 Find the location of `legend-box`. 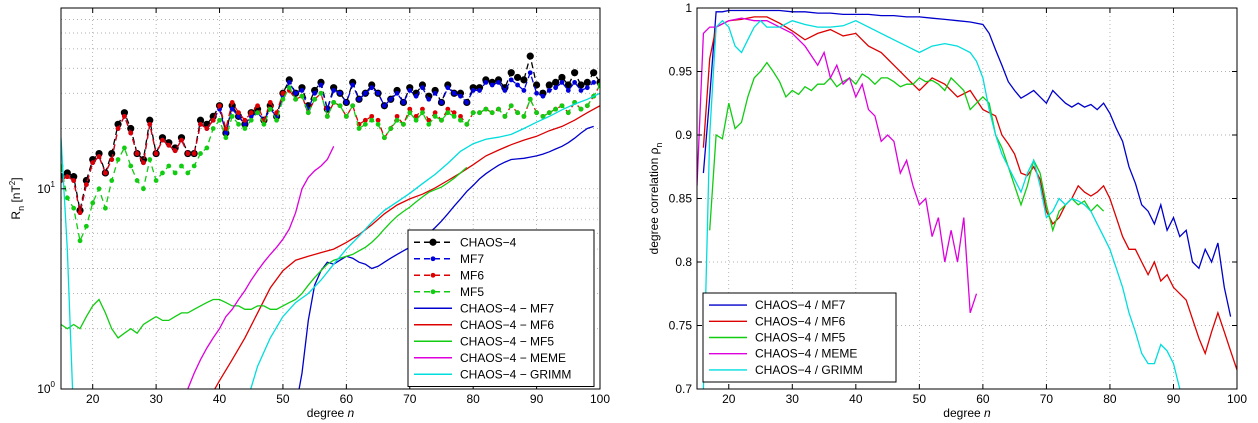

legend-box is located at coordinates (799, 337).